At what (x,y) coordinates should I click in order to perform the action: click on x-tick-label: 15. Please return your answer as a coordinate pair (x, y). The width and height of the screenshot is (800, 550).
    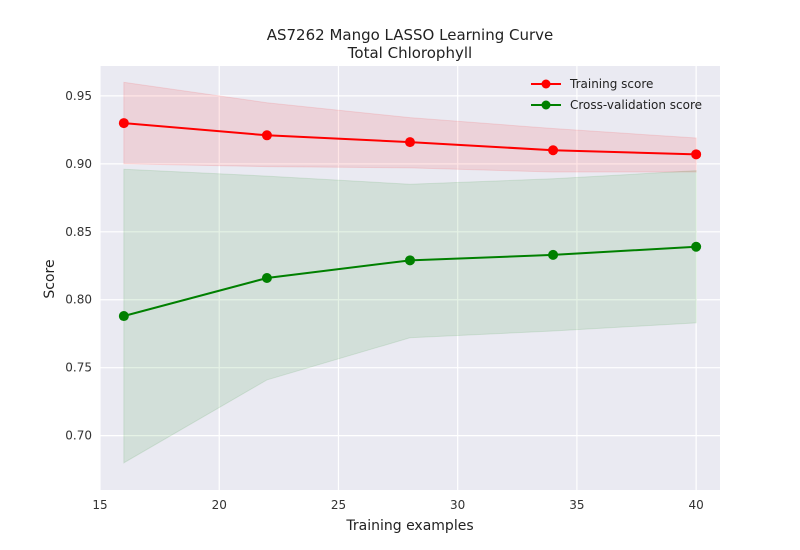
    Looking at the image, I should click on (99, 505).